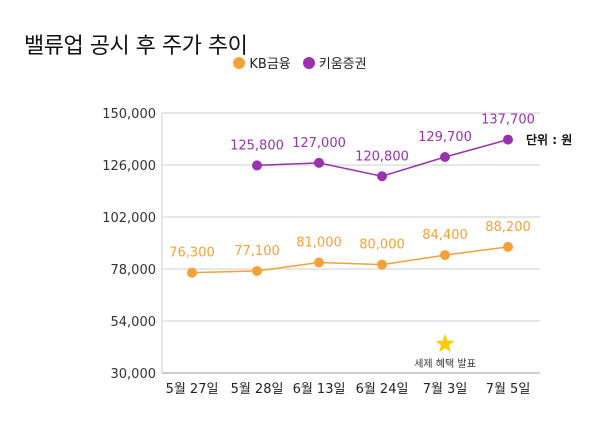 The image size is (600, 424). What do you see at coordinates (300, 62) in the screenshot?
I see `legend: KB금융 키움증권` at bounding box center [300, 62].